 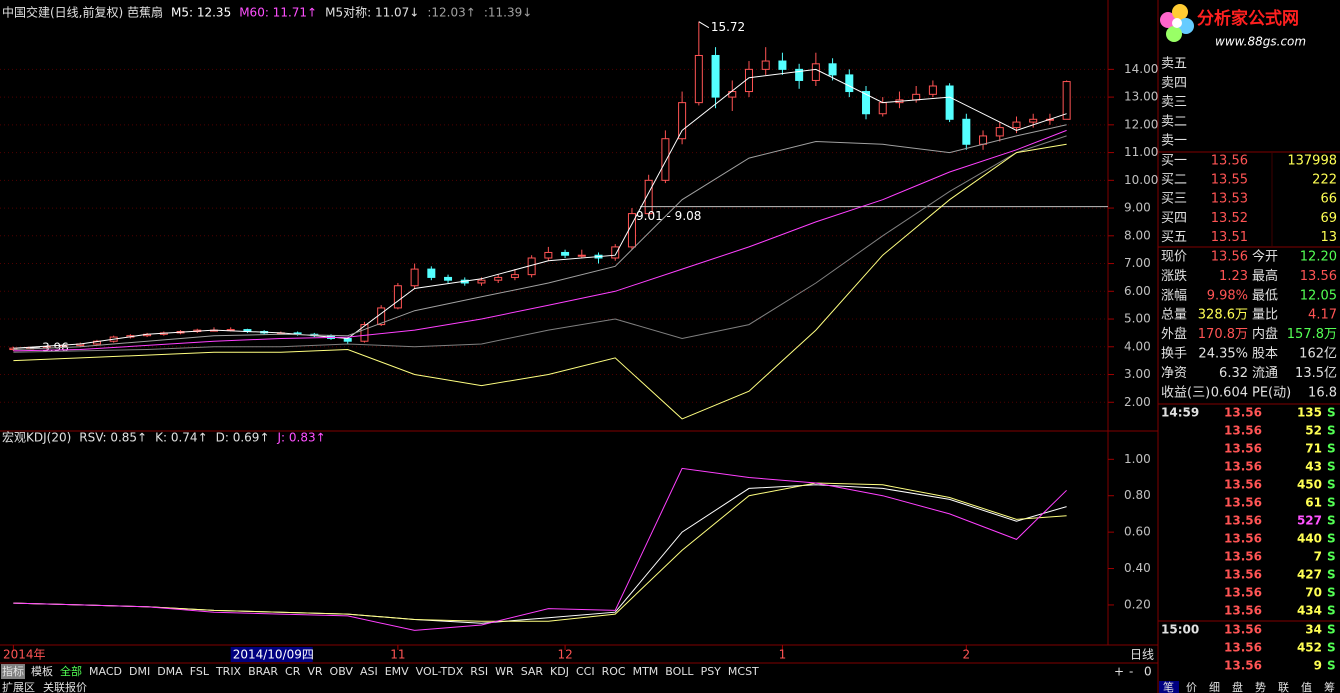 What do you see at coordinates (1322, 315) in the screenshot?
I see `quote-value: 4.17` at bounding box center [1322, 315].